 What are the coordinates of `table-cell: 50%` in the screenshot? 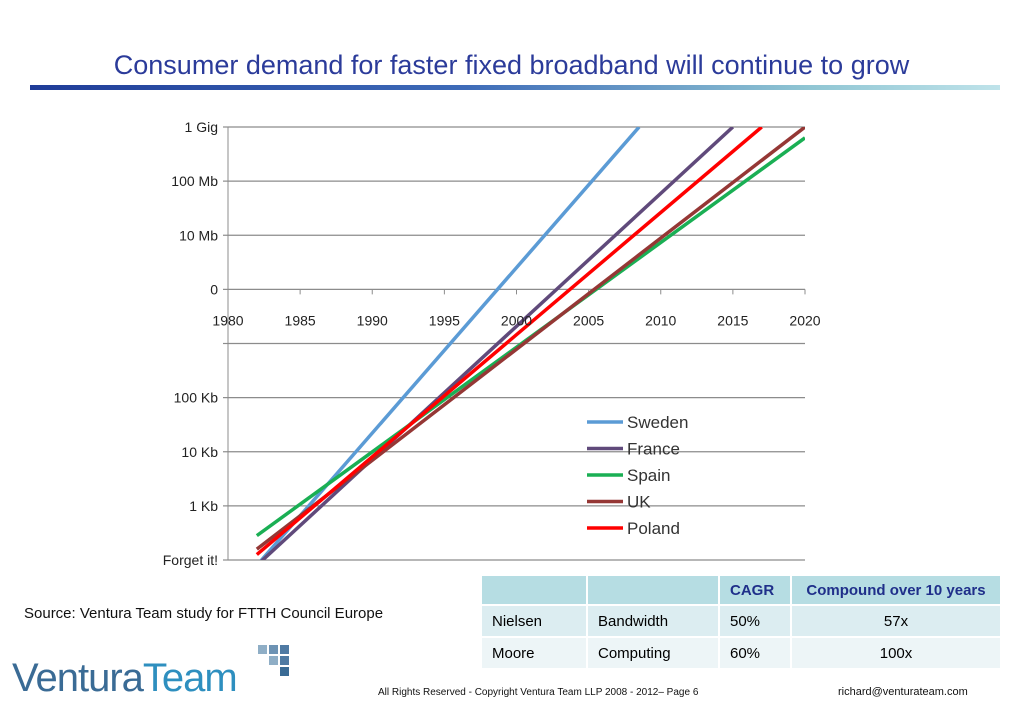 It's located at (755, 621).